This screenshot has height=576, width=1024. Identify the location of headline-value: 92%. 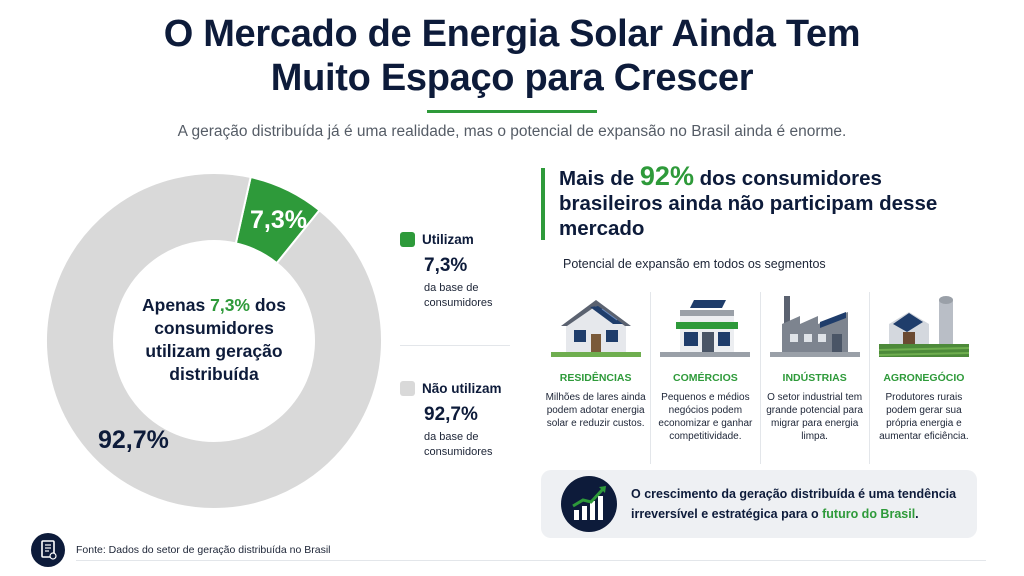
(666, 176).